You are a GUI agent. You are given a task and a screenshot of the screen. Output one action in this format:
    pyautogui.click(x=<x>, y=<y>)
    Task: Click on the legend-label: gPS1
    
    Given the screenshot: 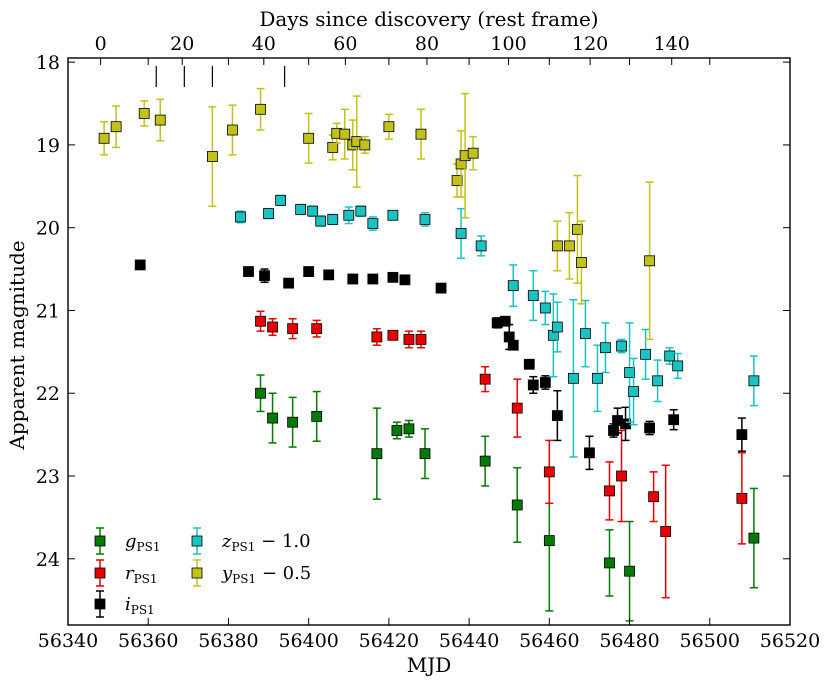 What is the action you would take?
    pyautogui.click(x=142, y=542)
    